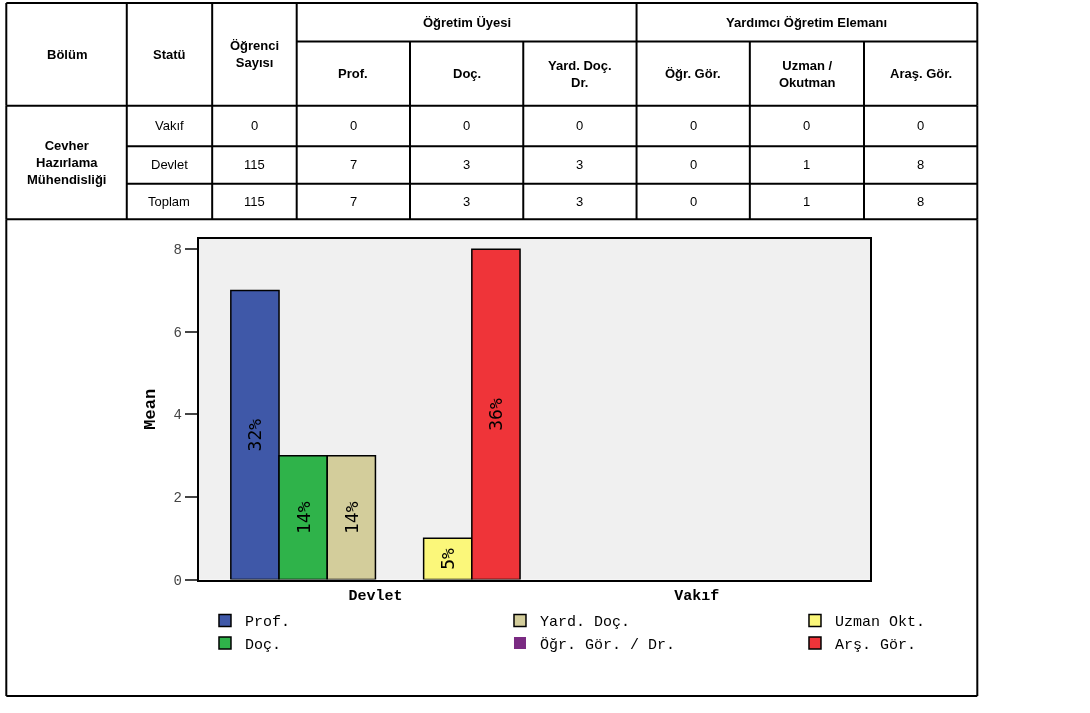 This screenshot has height=713, width=1090. I want to click on category-label: Devlet, so click(169, 164).